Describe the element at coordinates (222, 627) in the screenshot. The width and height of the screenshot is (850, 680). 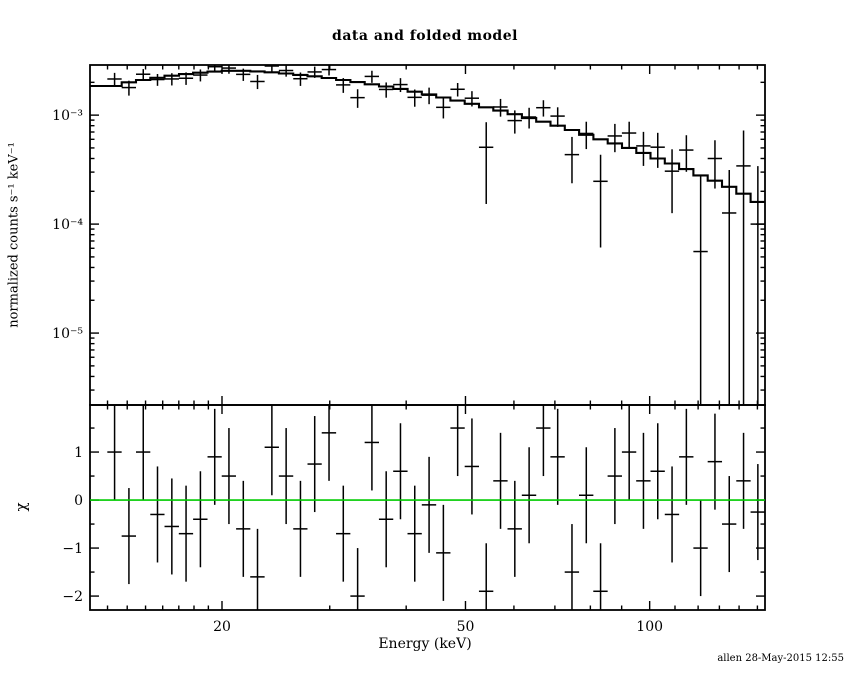
I see `svg-text: 20` at that location.